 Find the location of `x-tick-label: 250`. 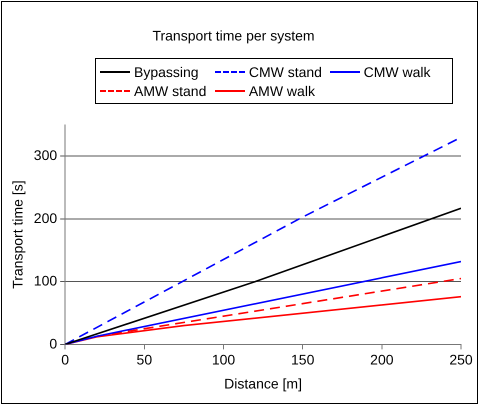

x-tick-label: 250 is located at coordinates (461, 360).